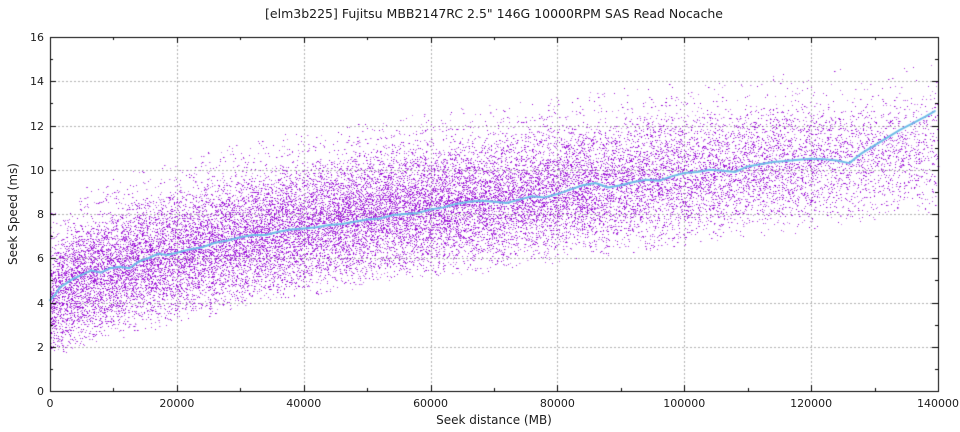 This screenshot has height=432, width=960. What do you see at coordinates (50, 403) in the screenshot?
I see `x-tick-label: 0` at bounding box center [50, 403].